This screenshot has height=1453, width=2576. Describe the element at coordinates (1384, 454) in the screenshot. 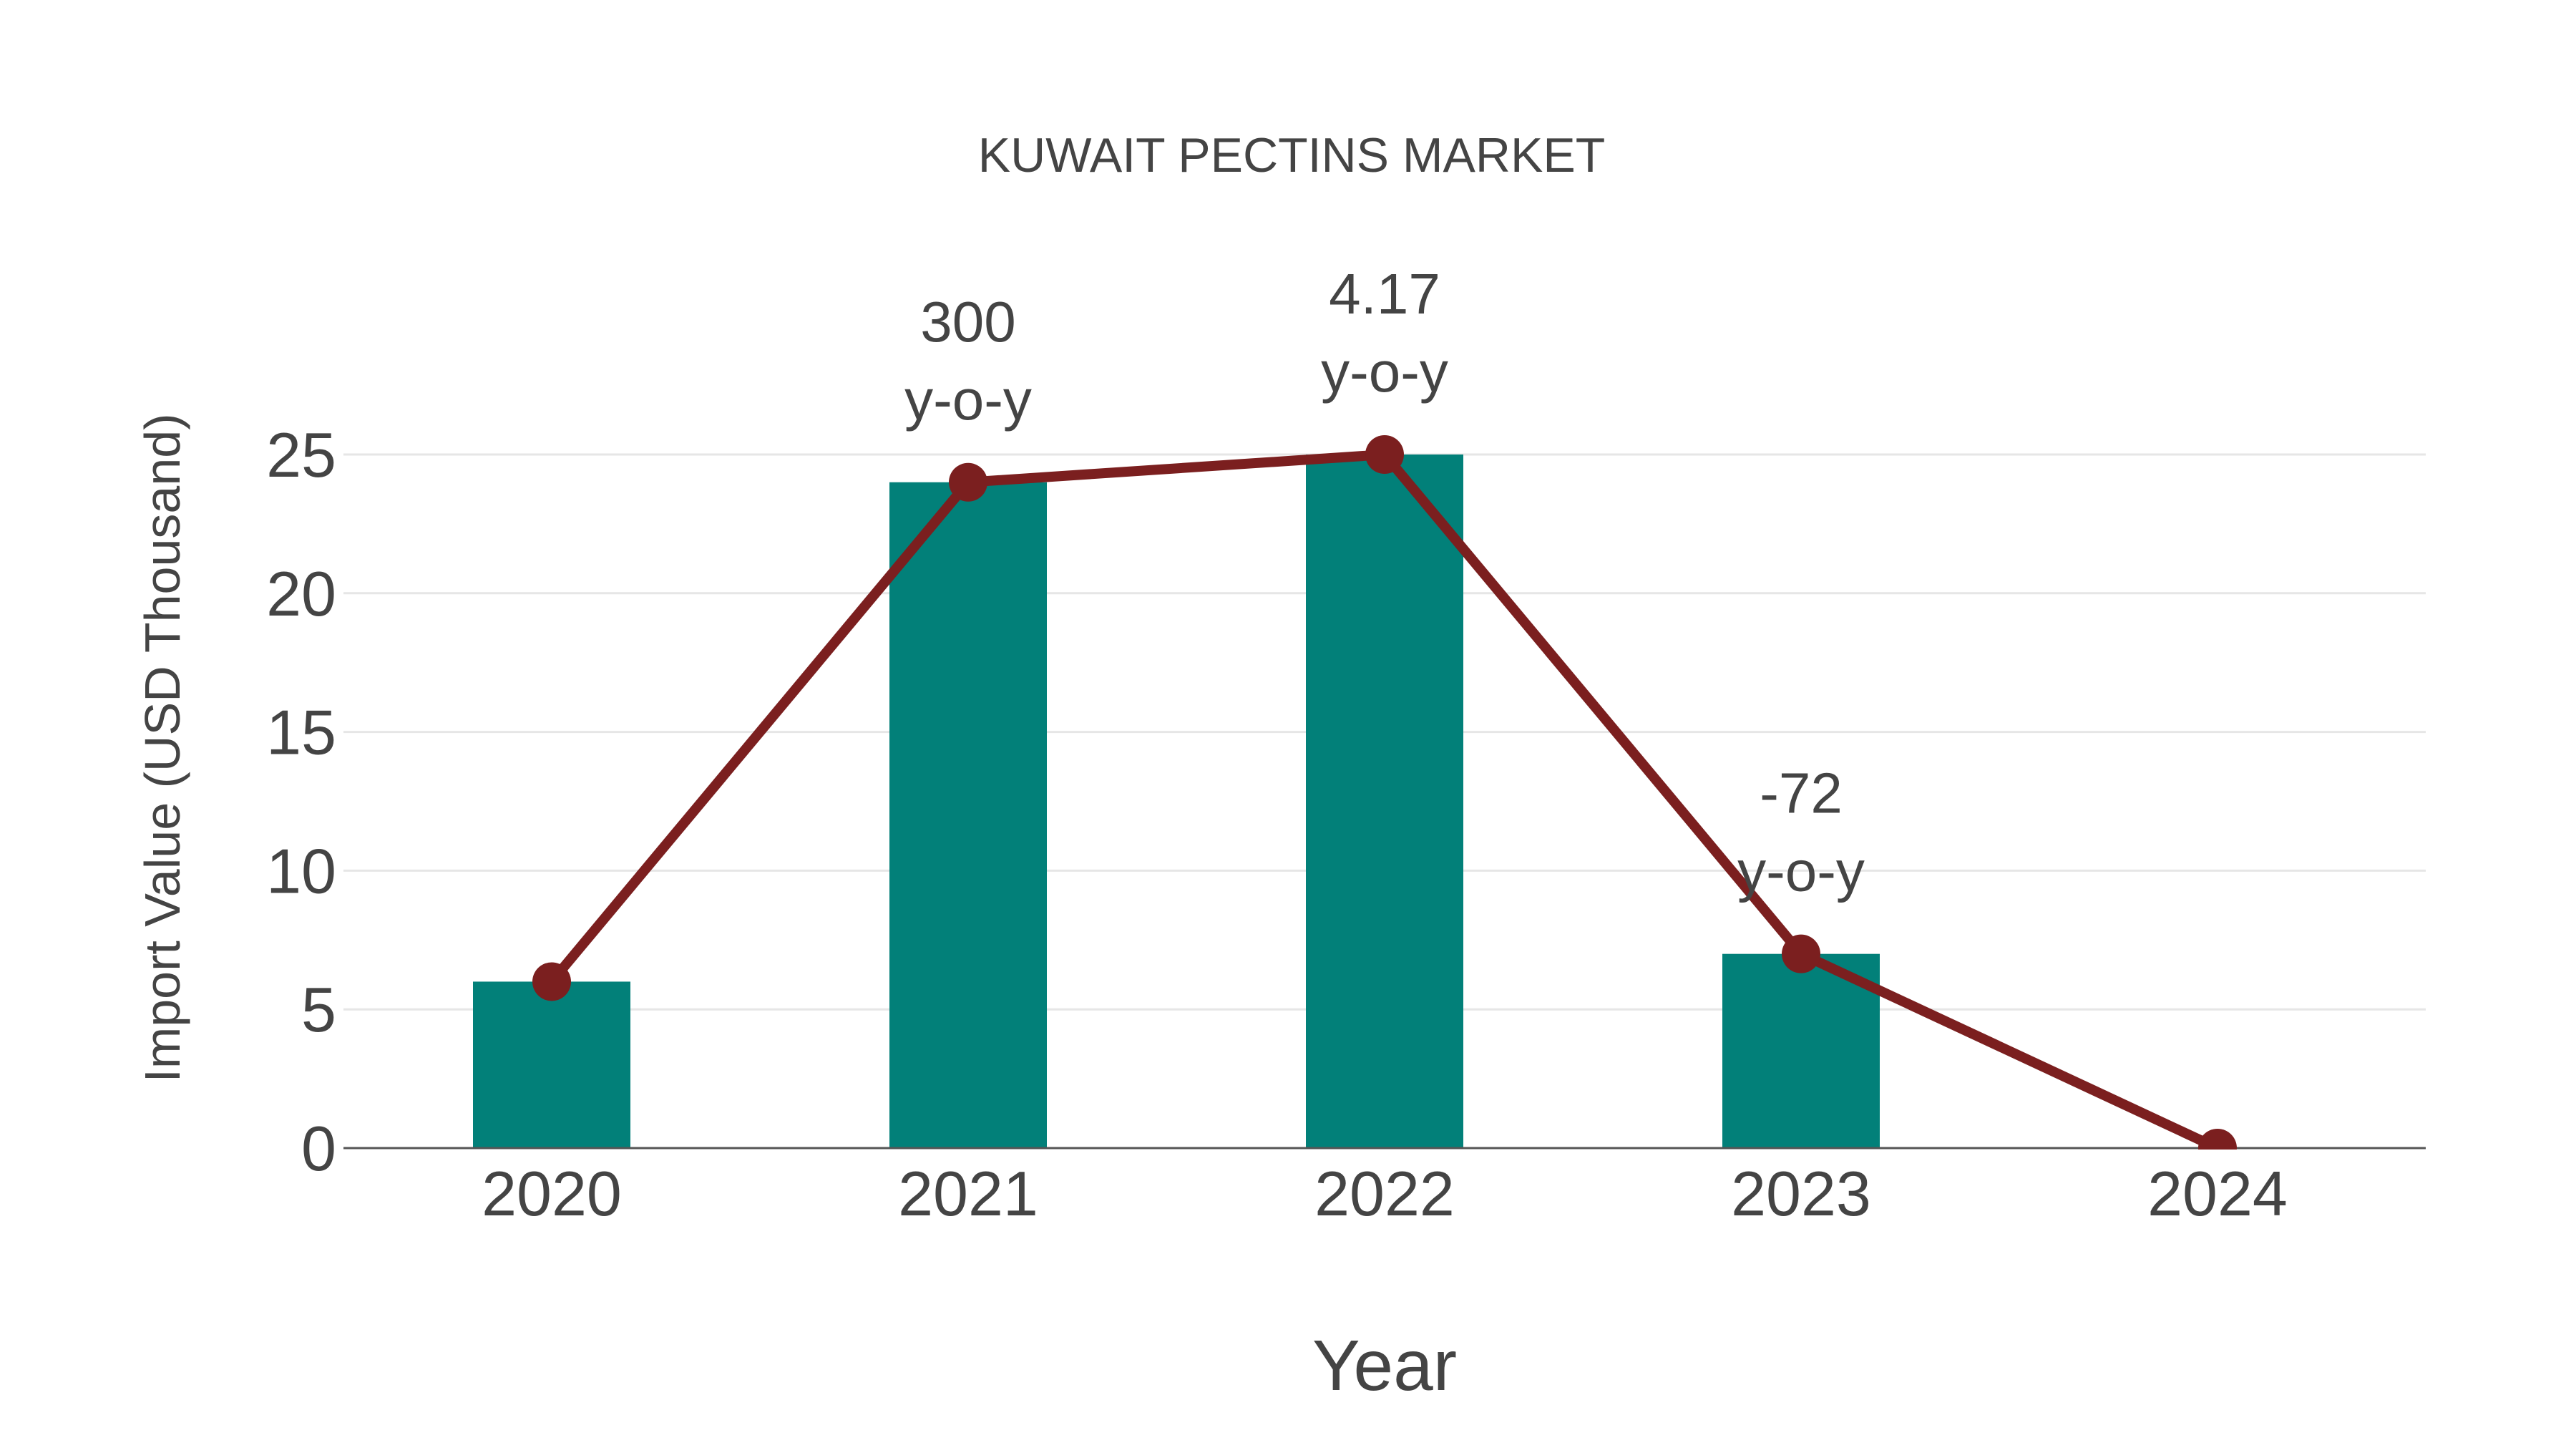

I see `line-marker-2022` at that location.